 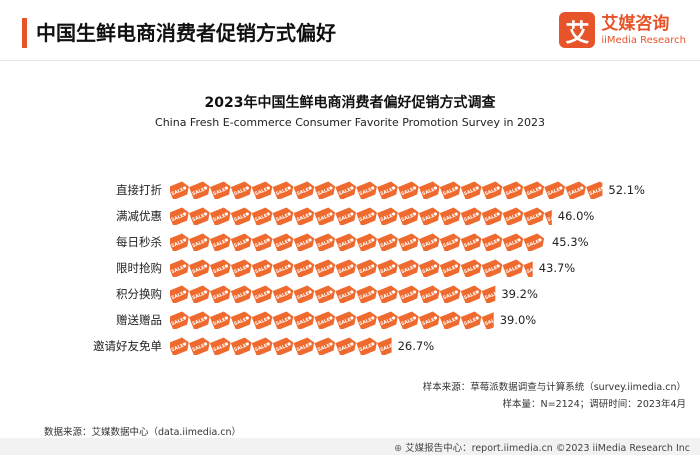 What do you see at coordinates (186, 33) in the screenshot?
I see `page-title: 中国生鲜电商消费者促销方式偏好` at bounding box center [186, 33].